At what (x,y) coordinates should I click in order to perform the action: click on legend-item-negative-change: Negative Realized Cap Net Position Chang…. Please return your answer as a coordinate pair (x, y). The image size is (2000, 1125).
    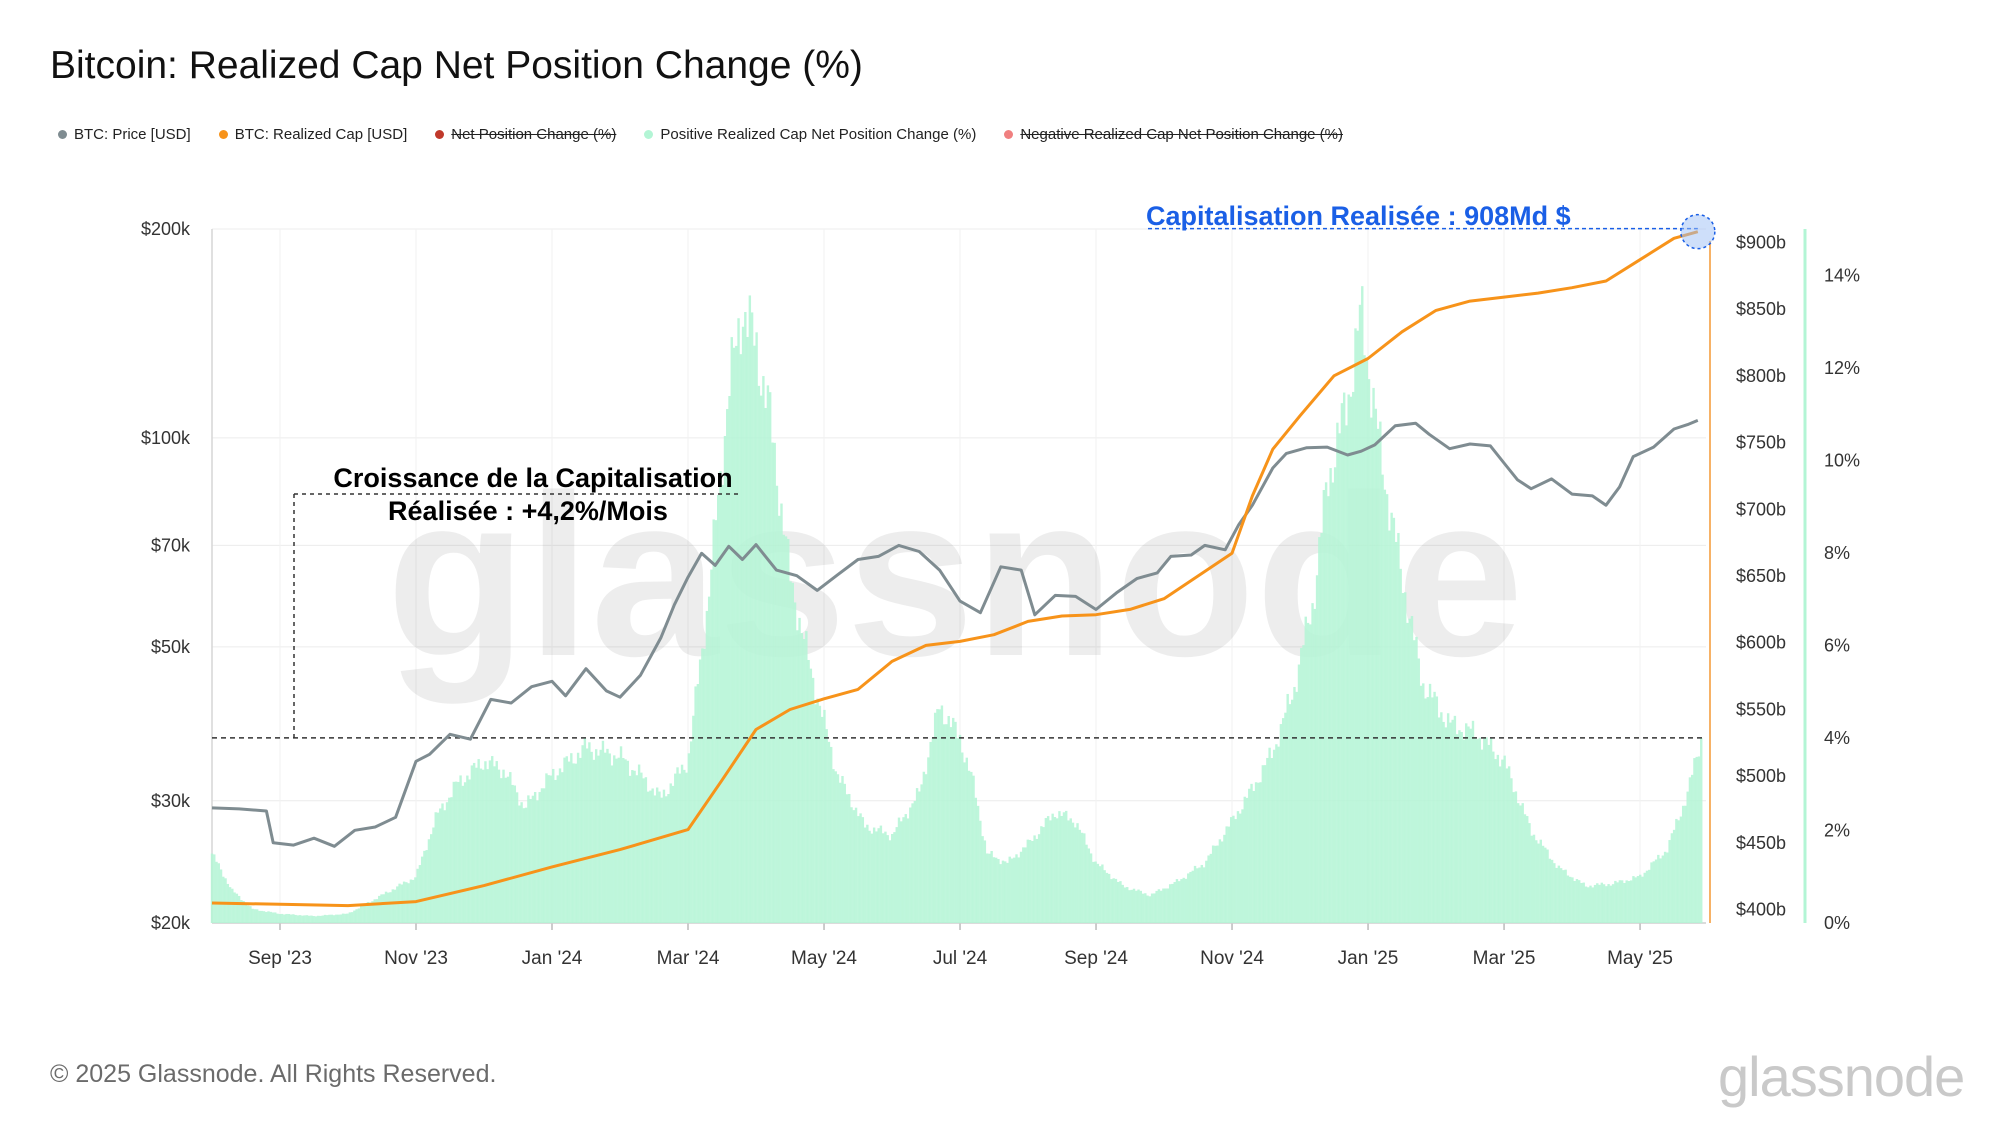
    Looking at the image, I should click on (1173, 134).